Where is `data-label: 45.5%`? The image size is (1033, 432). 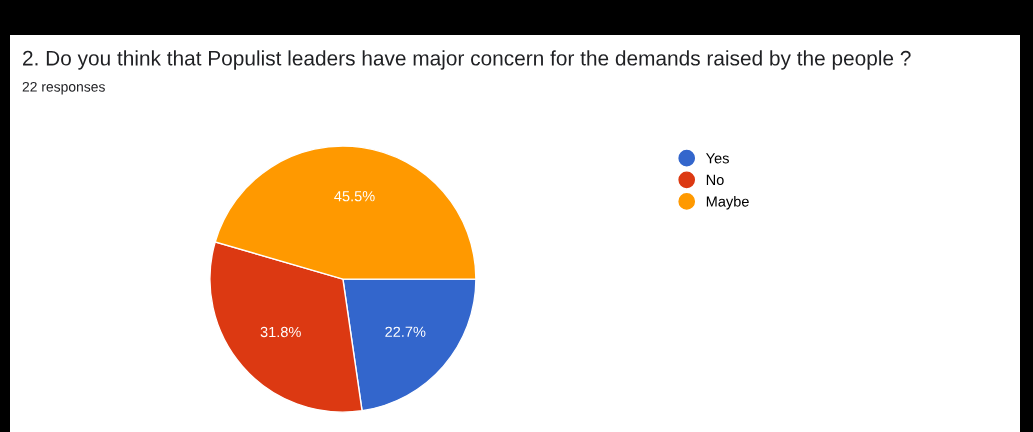
data-label: 45.5% is located at coordinates (354, 196).